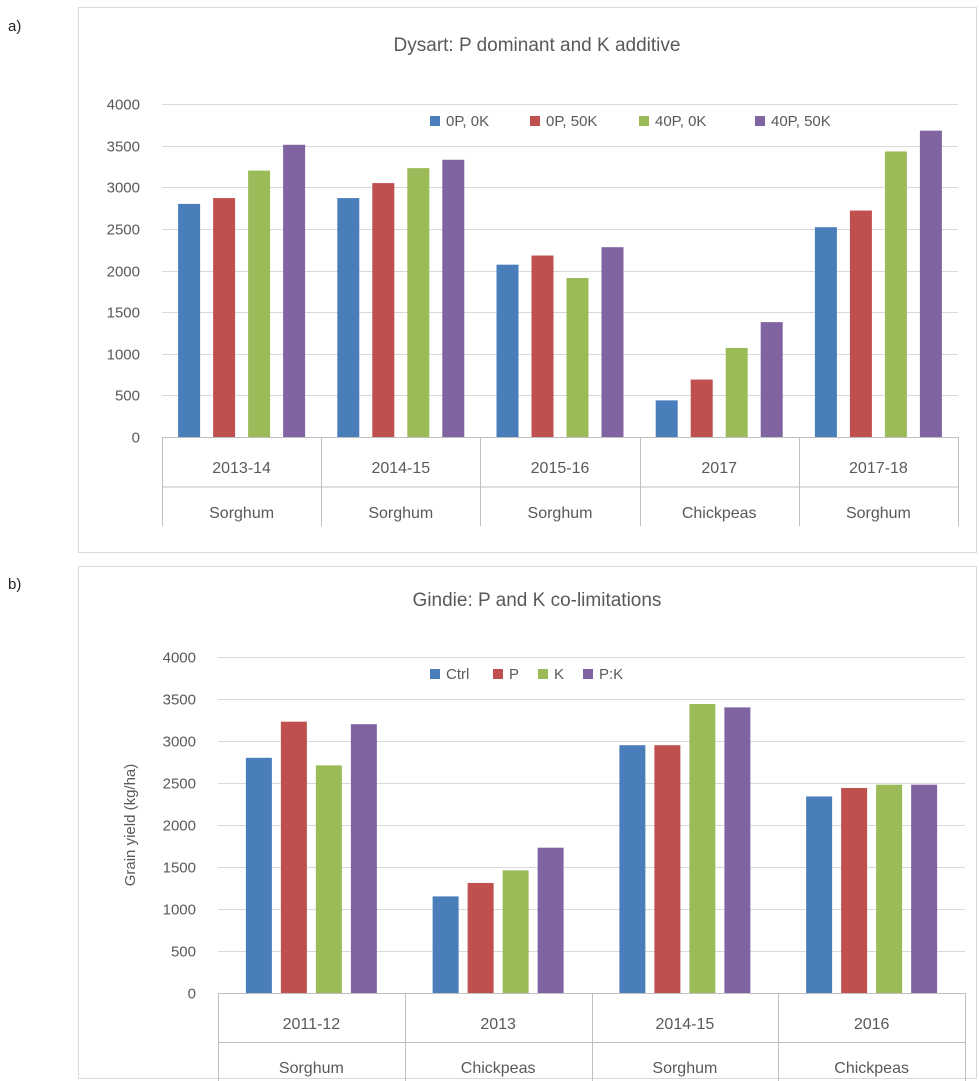 This screenshot has height=1081, width=979. What do you see at coordinates (719, 513) in the screenshot?
I see `chart-a-category-crop-label: Chickpeas` at bounding box center [719, 513].